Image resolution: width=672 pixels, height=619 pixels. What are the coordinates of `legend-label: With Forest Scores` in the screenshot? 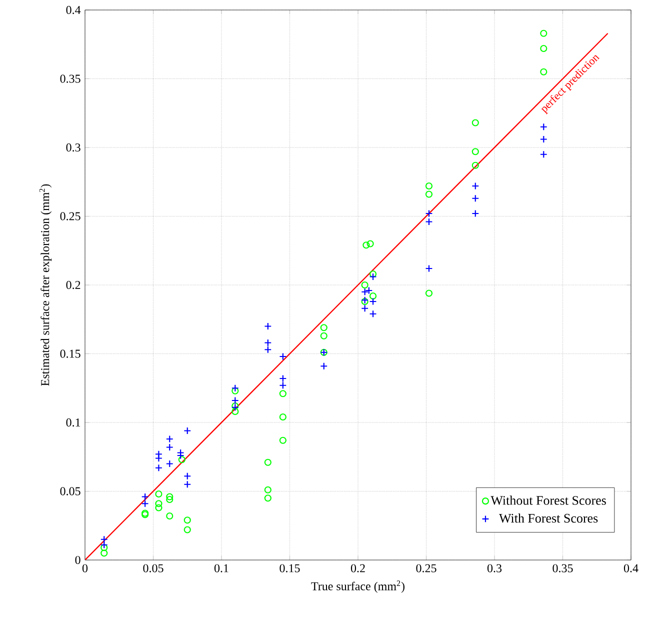 It's located at (548, 518).